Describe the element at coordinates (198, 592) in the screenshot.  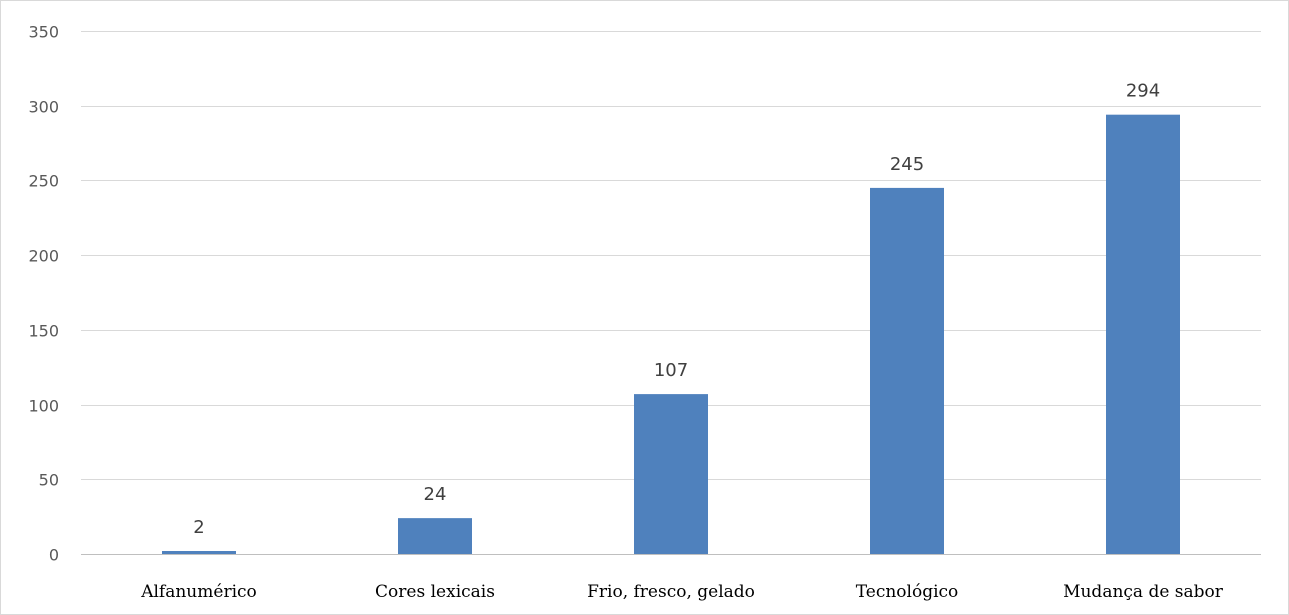
I see `x-category-label: Alfanumérico` at that location.